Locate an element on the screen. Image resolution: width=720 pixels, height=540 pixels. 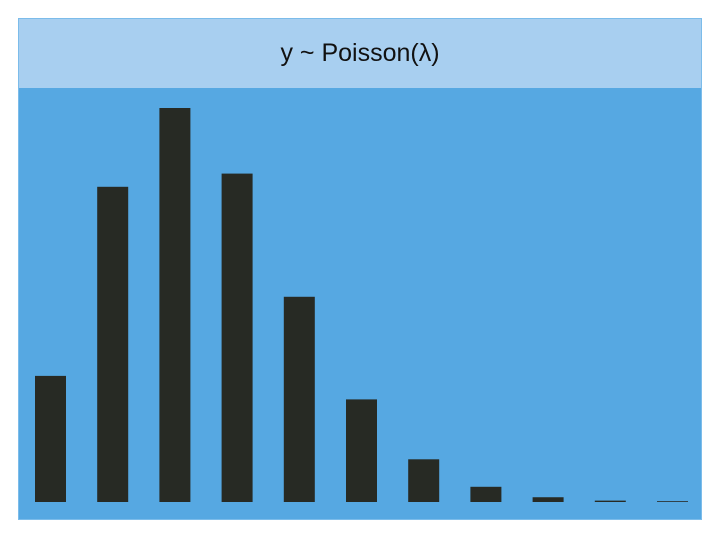
chart-title: y ~ Poisson(λ) is located at coordinates (360, 53).